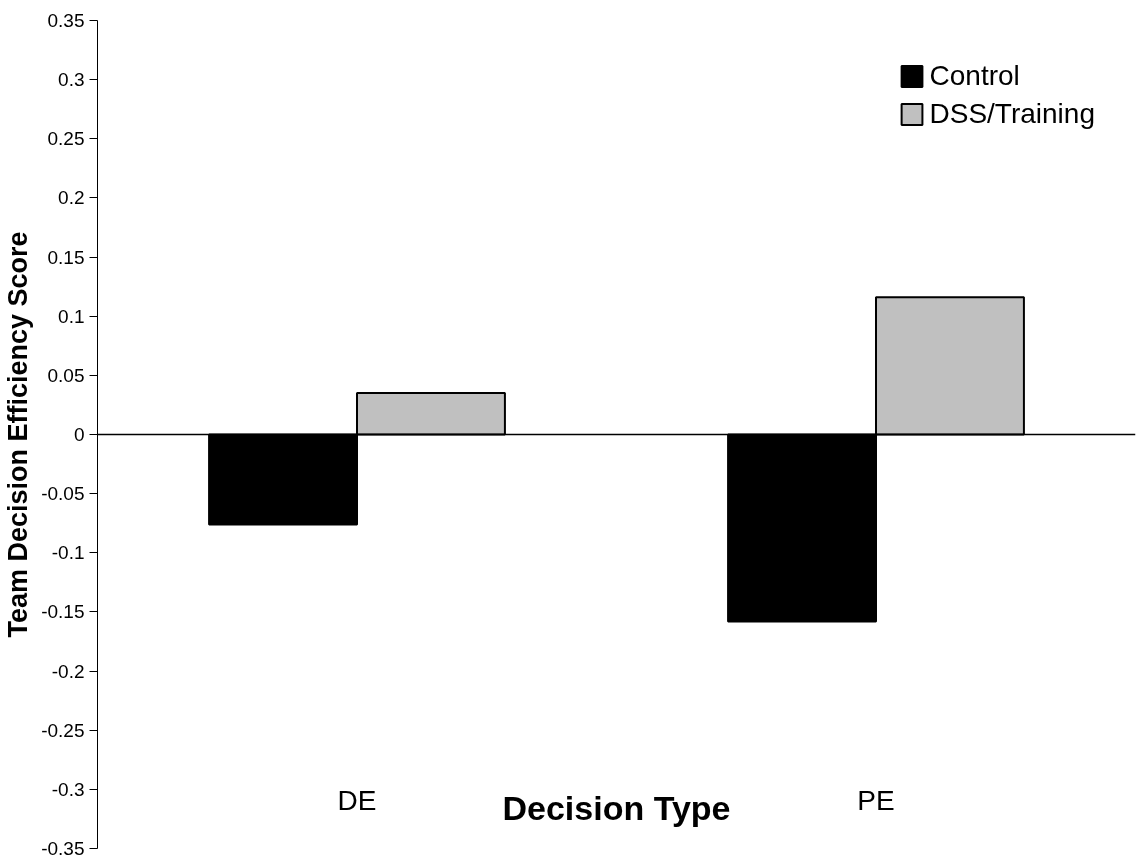  I want to click on y-tick-label: 0.05, so click(66, 375).